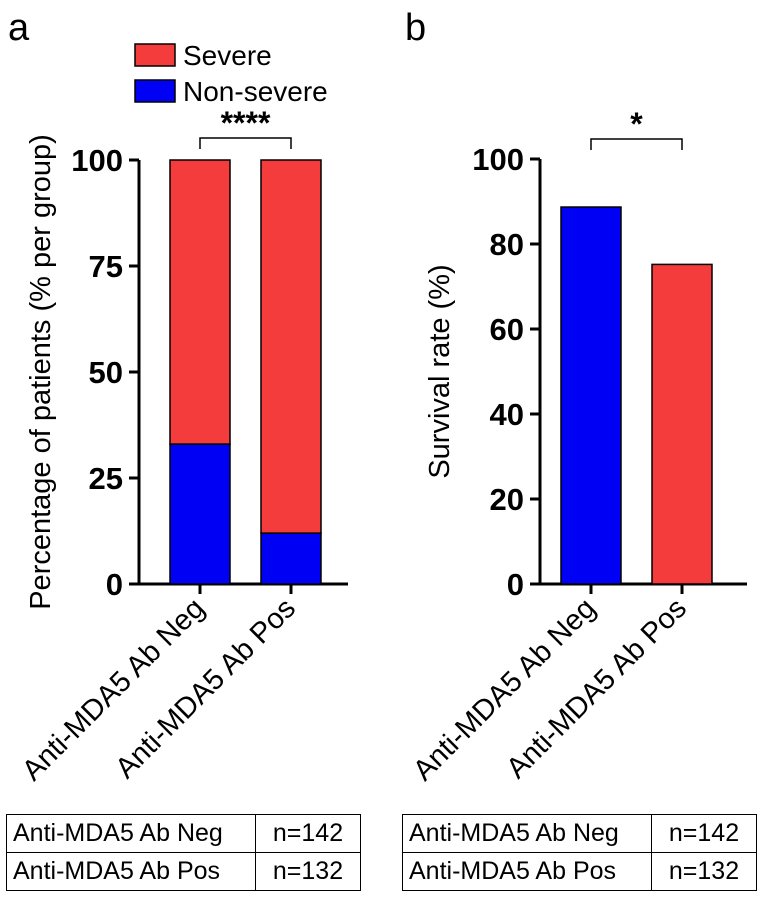 The height and width of the screenshot is (918, 782). I want to click on y-axis-title: Survival rate (%), so click(440, 371).